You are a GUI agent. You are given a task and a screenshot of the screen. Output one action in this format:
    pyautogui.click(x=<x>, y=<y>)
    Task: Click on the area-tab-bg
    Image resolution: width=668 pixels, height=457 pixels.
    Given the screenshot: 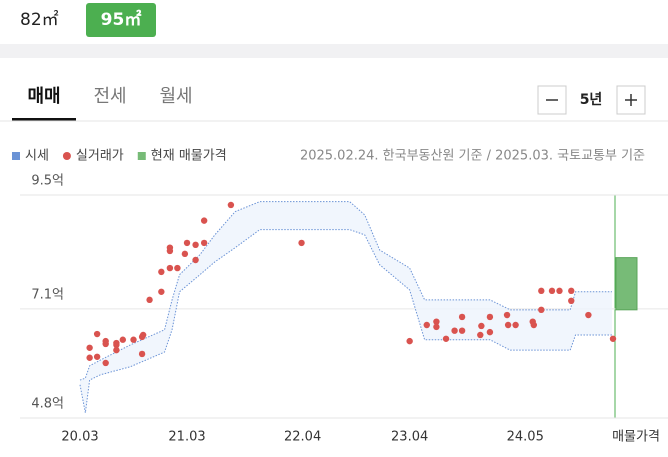 What is the action you would take?
    pyautogui.click(x=121, y=20)
    